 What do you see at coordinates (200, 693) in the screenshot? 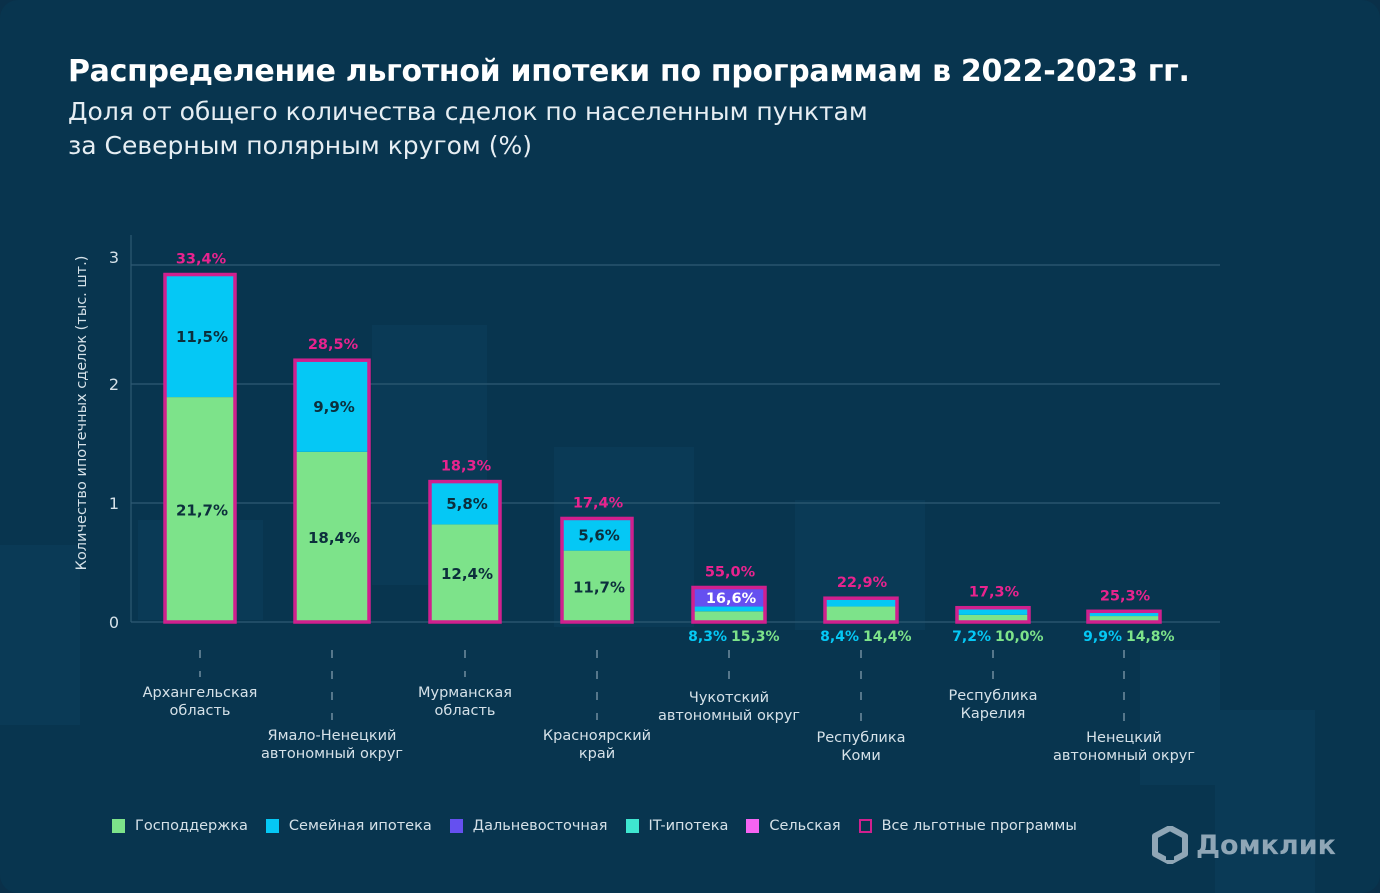
I see `x-category-label: Архангельская` at bounding box center [200, 693].